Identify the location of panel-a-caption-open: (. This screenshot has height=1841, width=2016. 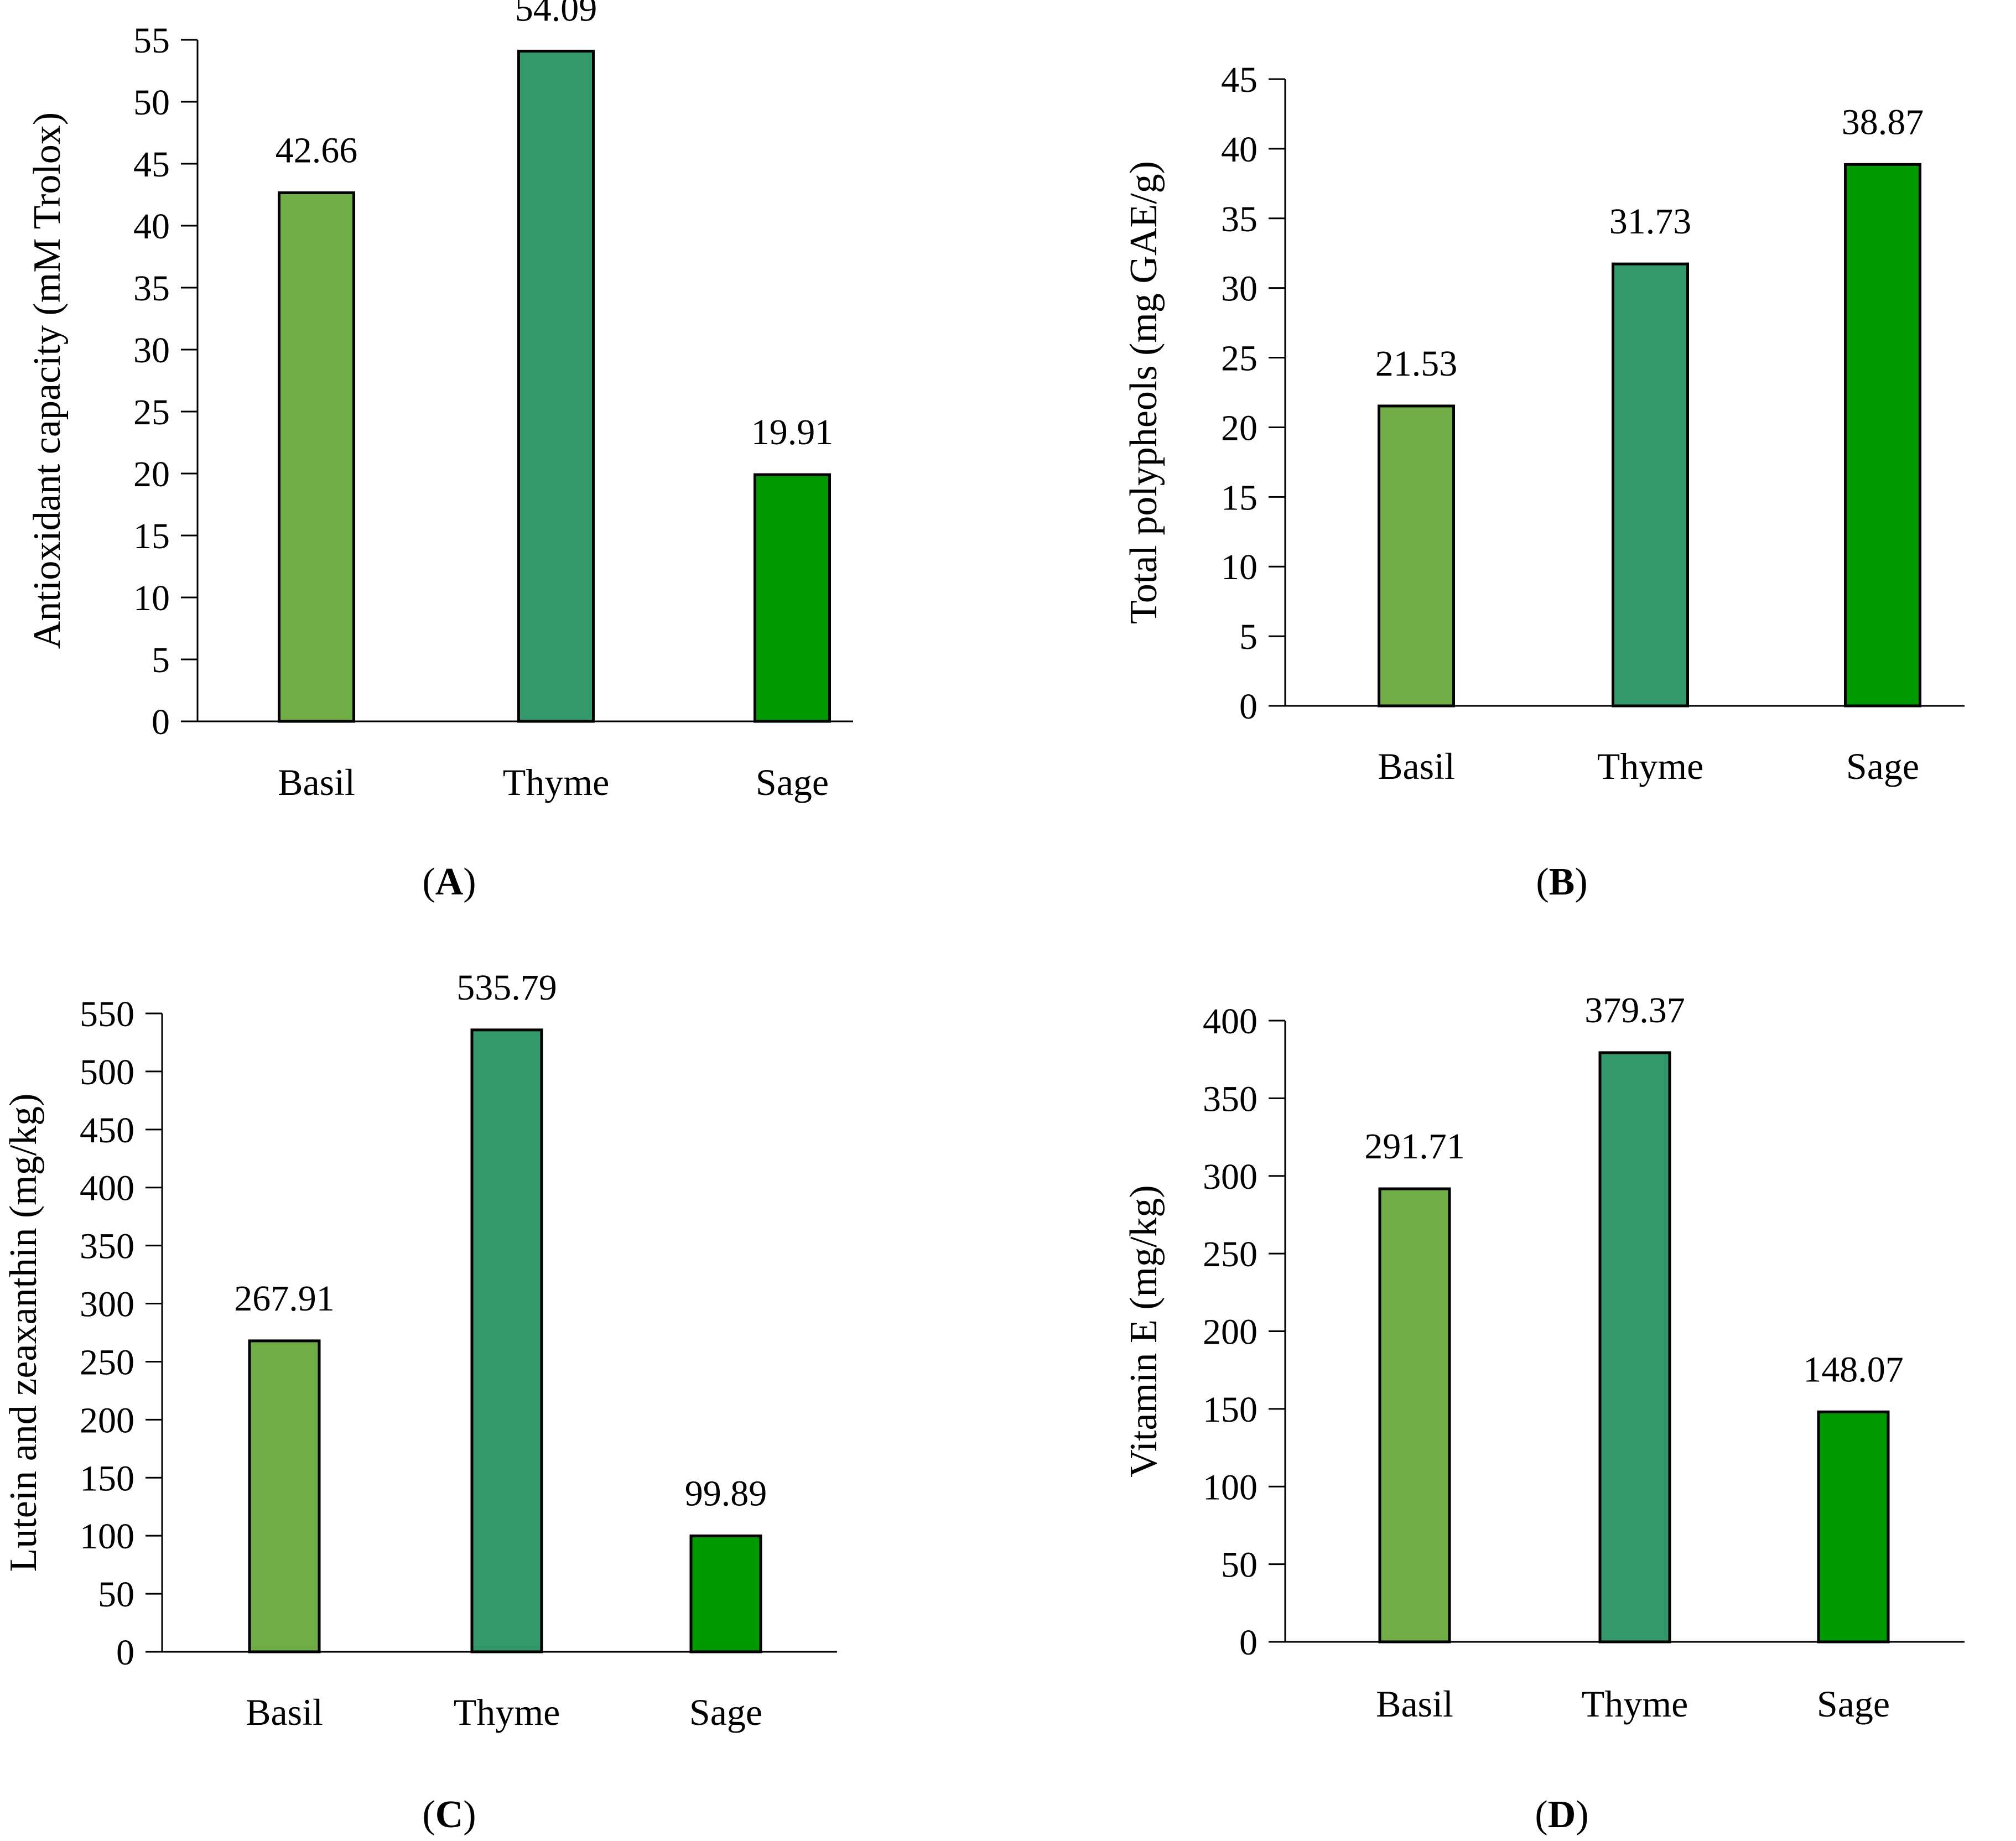
(429, 882).